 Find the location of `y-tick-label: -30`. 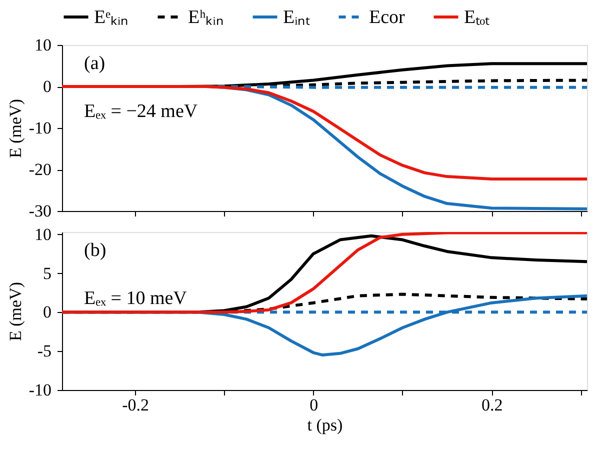

y-tick-label: -30 is located at coordinates (40, 211).